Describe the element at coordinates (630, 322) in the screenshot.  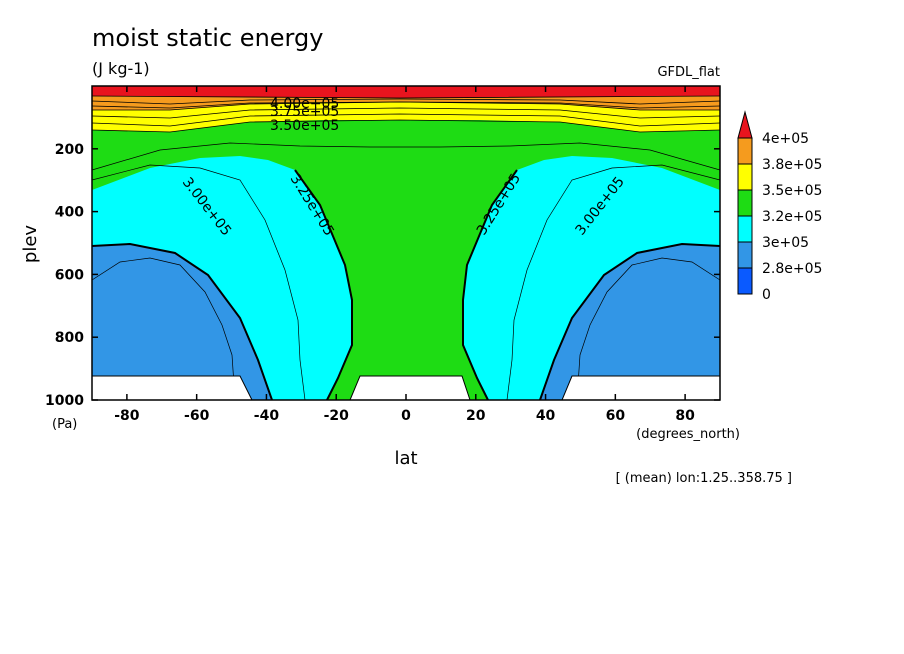
I see `band-blue-right` at that location.